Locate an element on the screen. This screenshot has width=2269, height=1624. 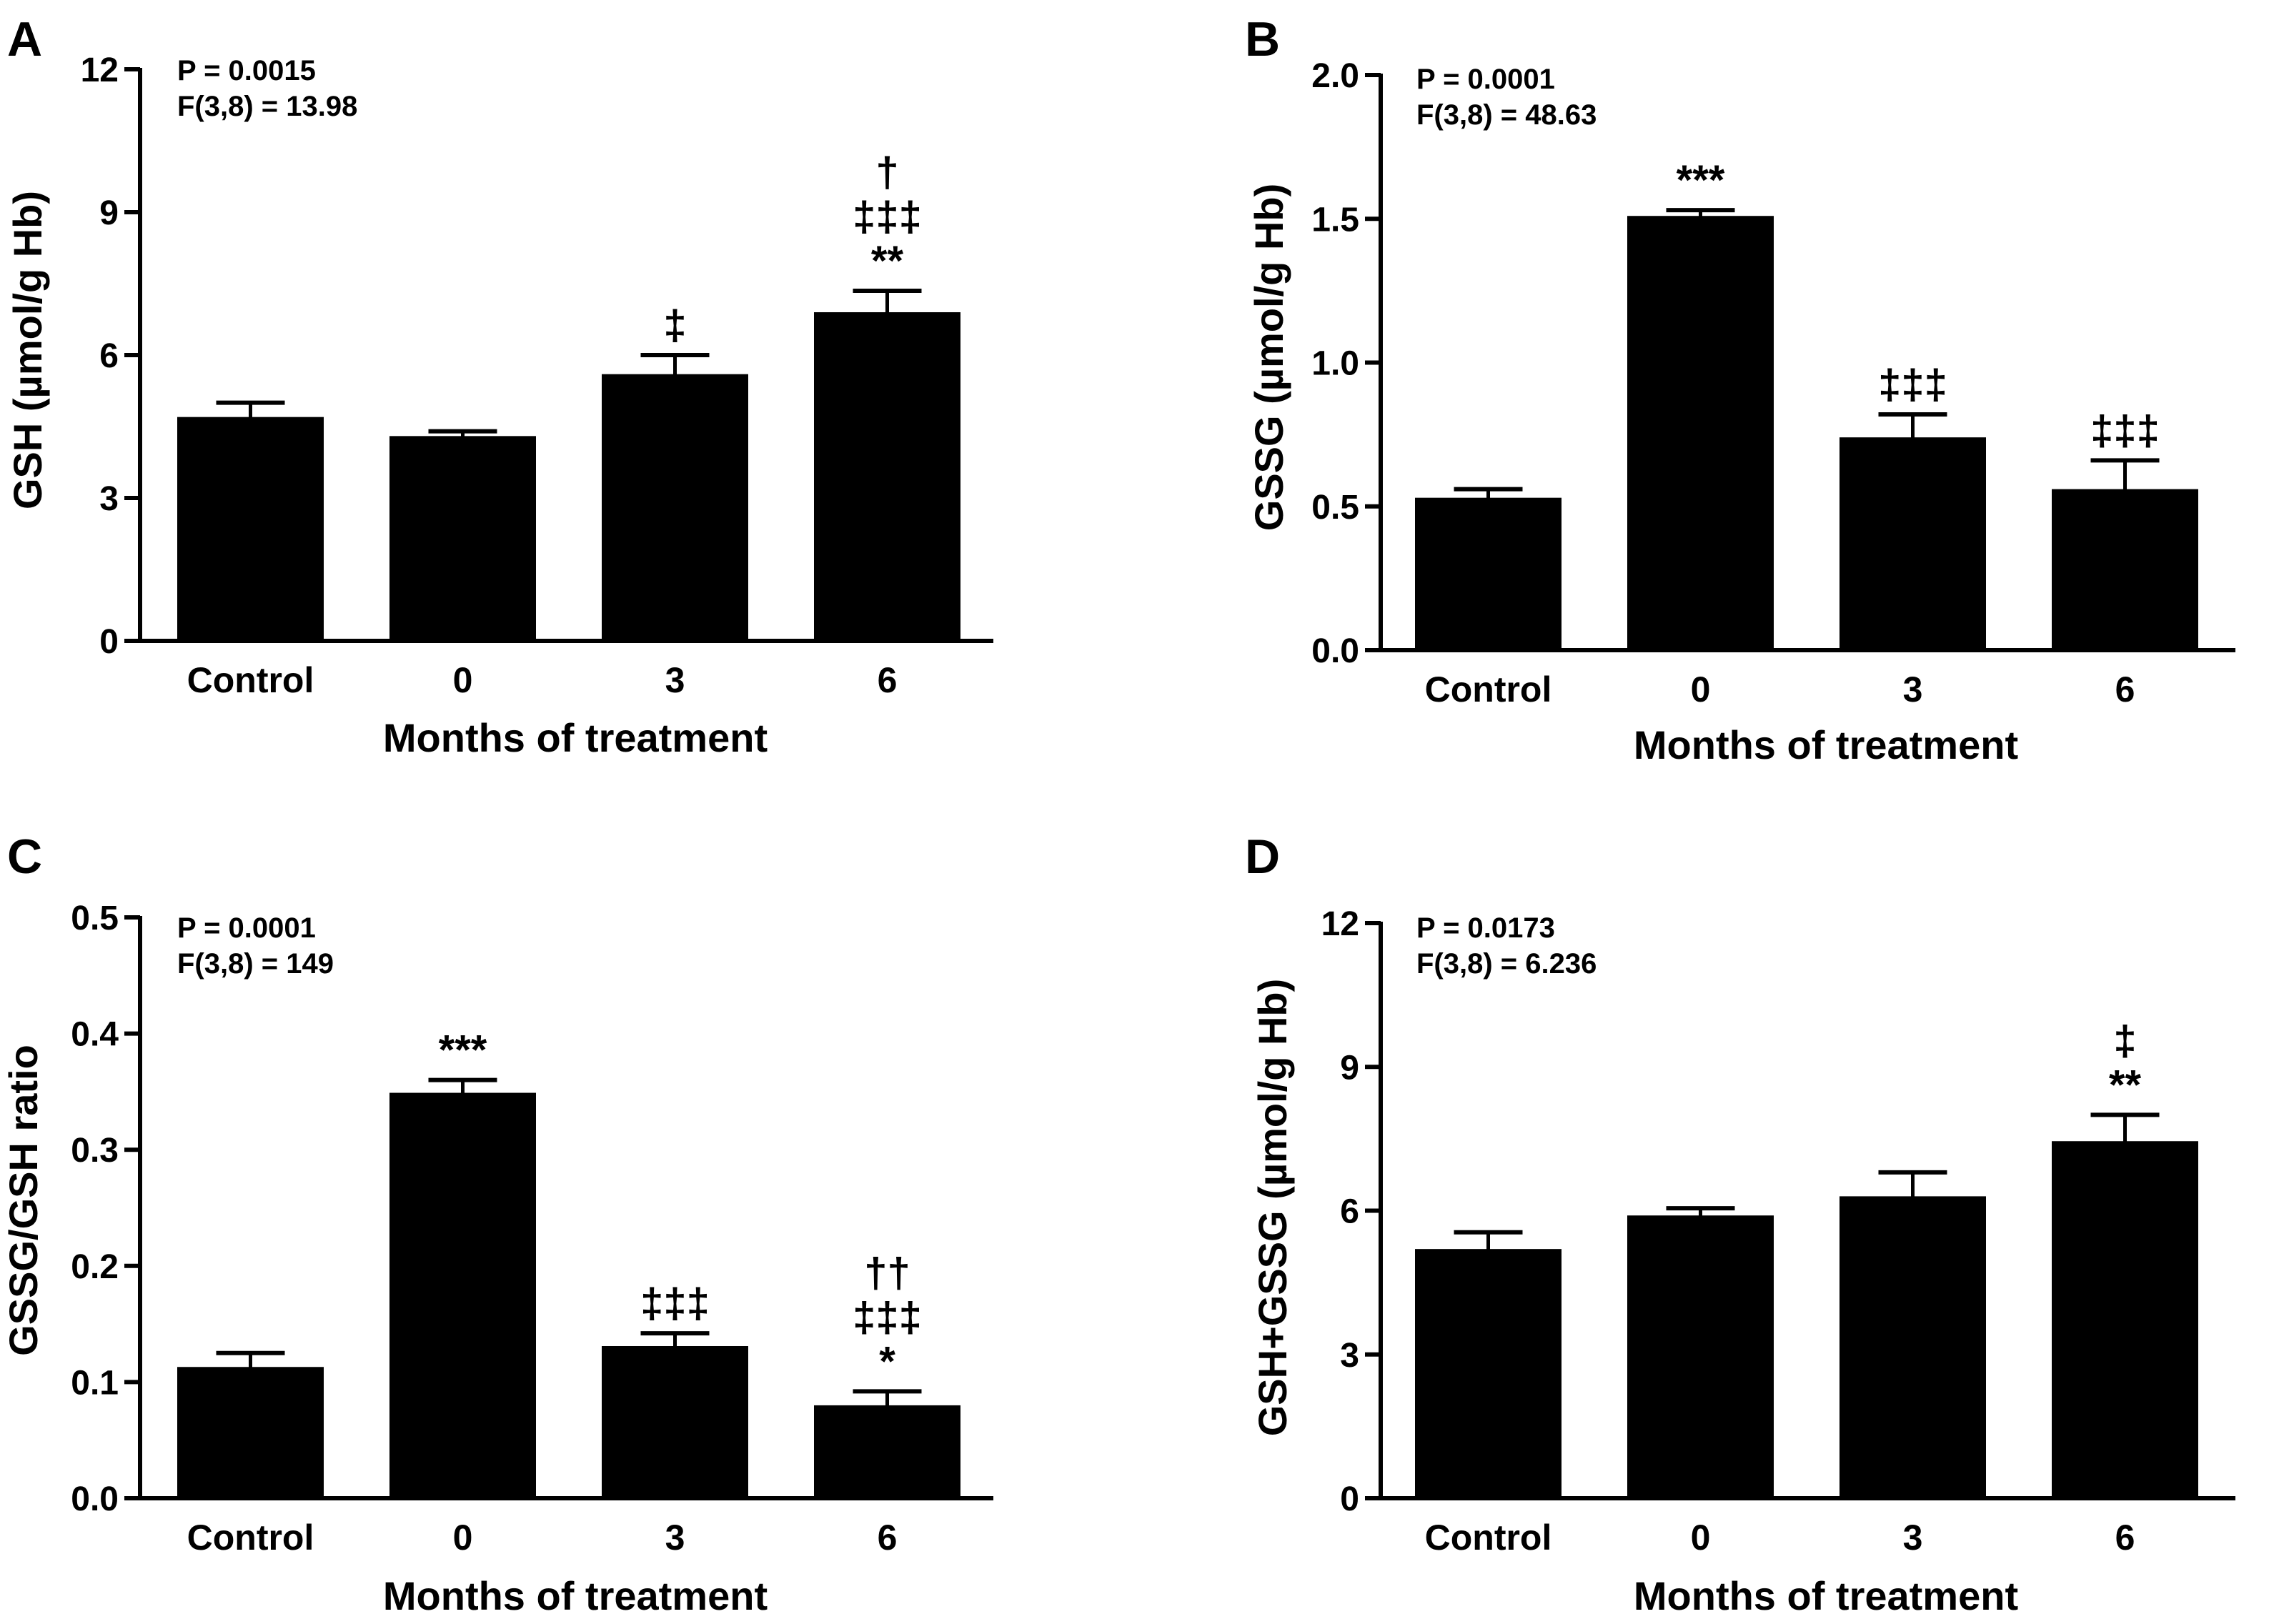
significance-marker: * is located at coordinates (887, 1361).